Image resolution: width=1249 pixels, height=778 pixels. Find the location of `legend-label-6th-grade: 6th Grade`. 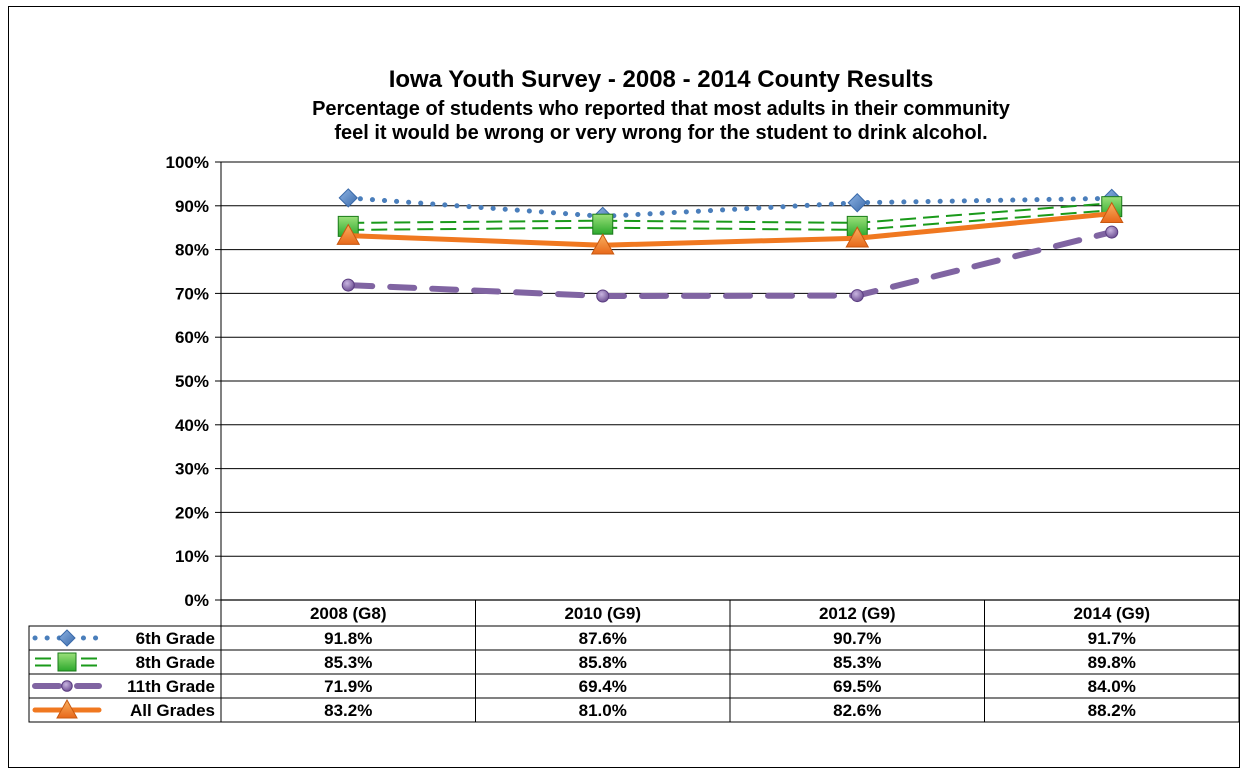

legend-label-6th-grade: 6th Grade is located at coordinates (175, 638).